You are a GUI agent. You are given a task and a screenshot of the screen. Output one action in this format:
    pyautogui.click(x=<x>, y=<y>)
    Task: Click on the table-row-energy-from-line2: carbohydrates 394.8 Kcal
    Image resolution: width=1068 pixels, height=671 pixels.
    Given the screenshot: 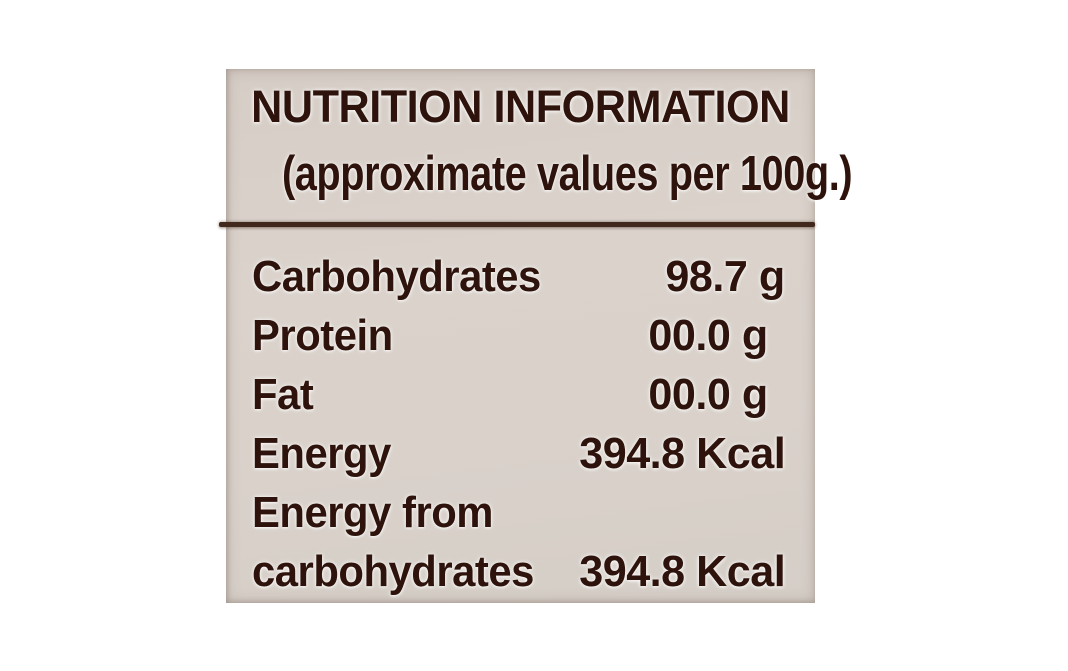 What is the action you would take?
    pyautogui.click(x=520, y=571)
    